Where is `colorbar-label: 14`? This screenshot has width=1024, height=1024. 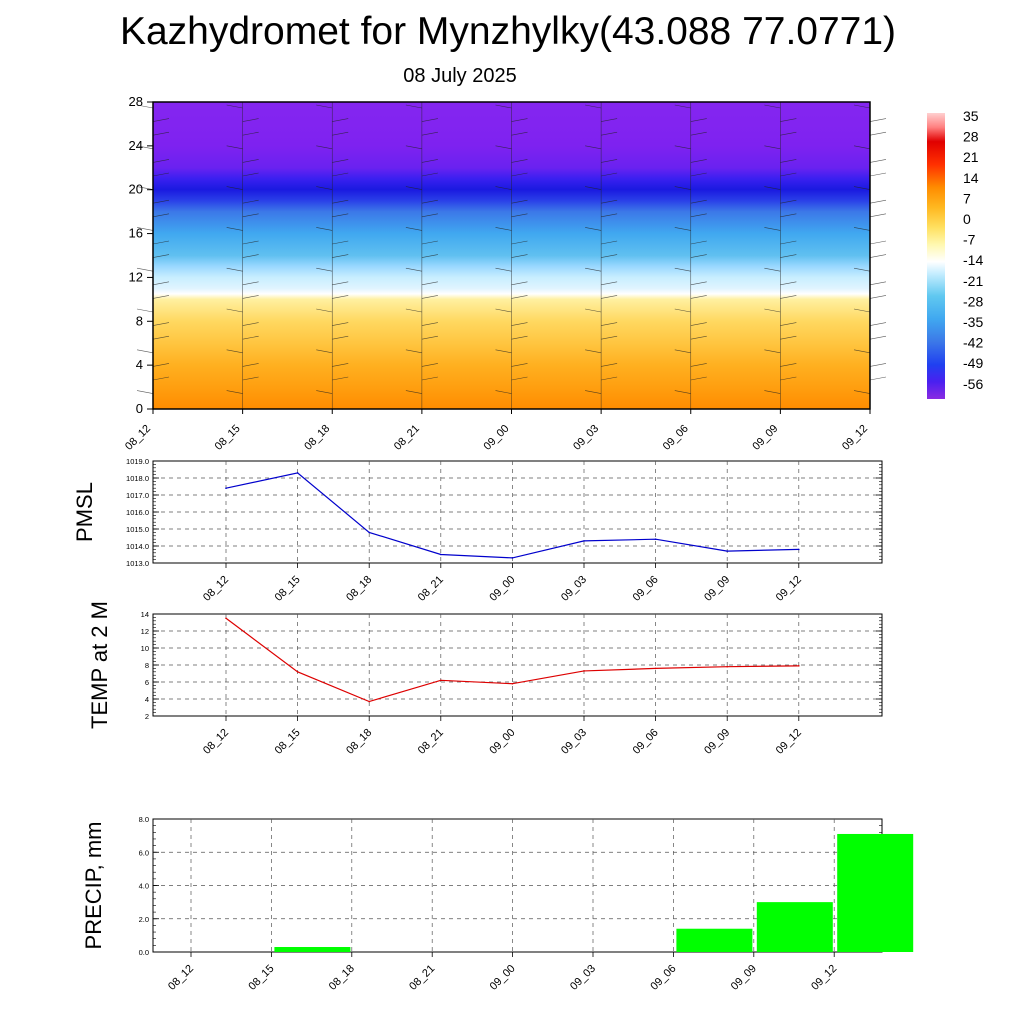
colorbar-label: 14 is located at coordinates (971, 178).